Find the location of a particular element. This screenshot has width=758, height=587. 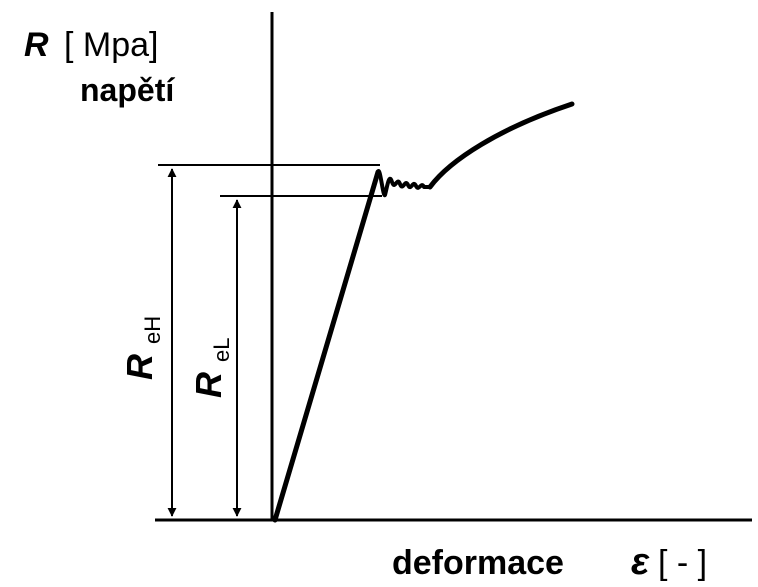

y-axis-label: R [ Mpa] is located at coordinates (91, 45).